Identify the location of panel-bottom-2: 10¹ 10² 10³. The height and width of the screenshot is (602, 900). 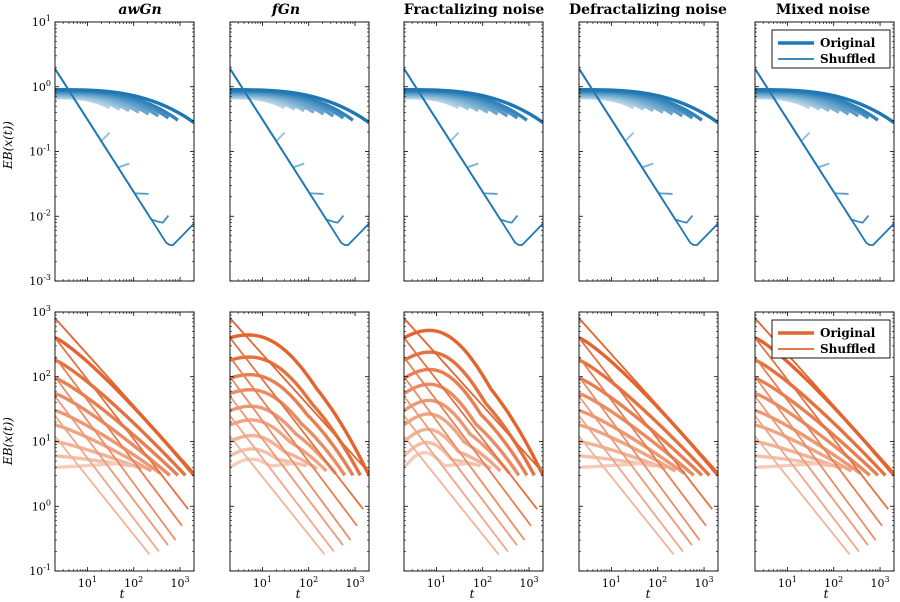
(473, 450).